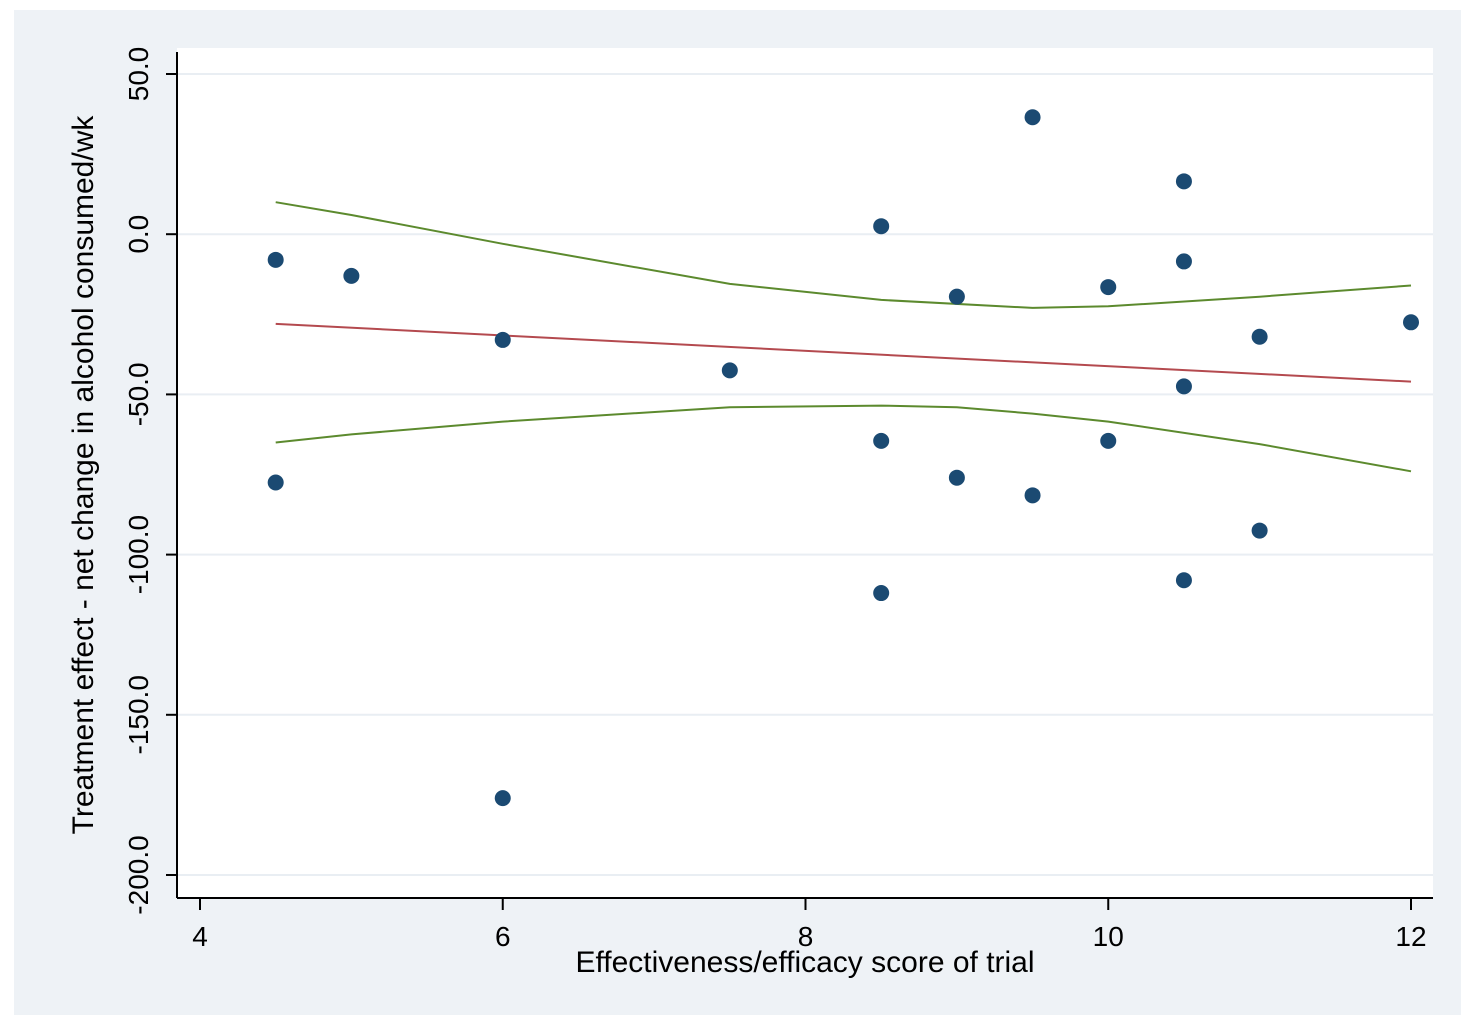  Describe the element at coordinates (1410, 936) in the screenshot. I see `x-tick-label-4: 12` at that location.